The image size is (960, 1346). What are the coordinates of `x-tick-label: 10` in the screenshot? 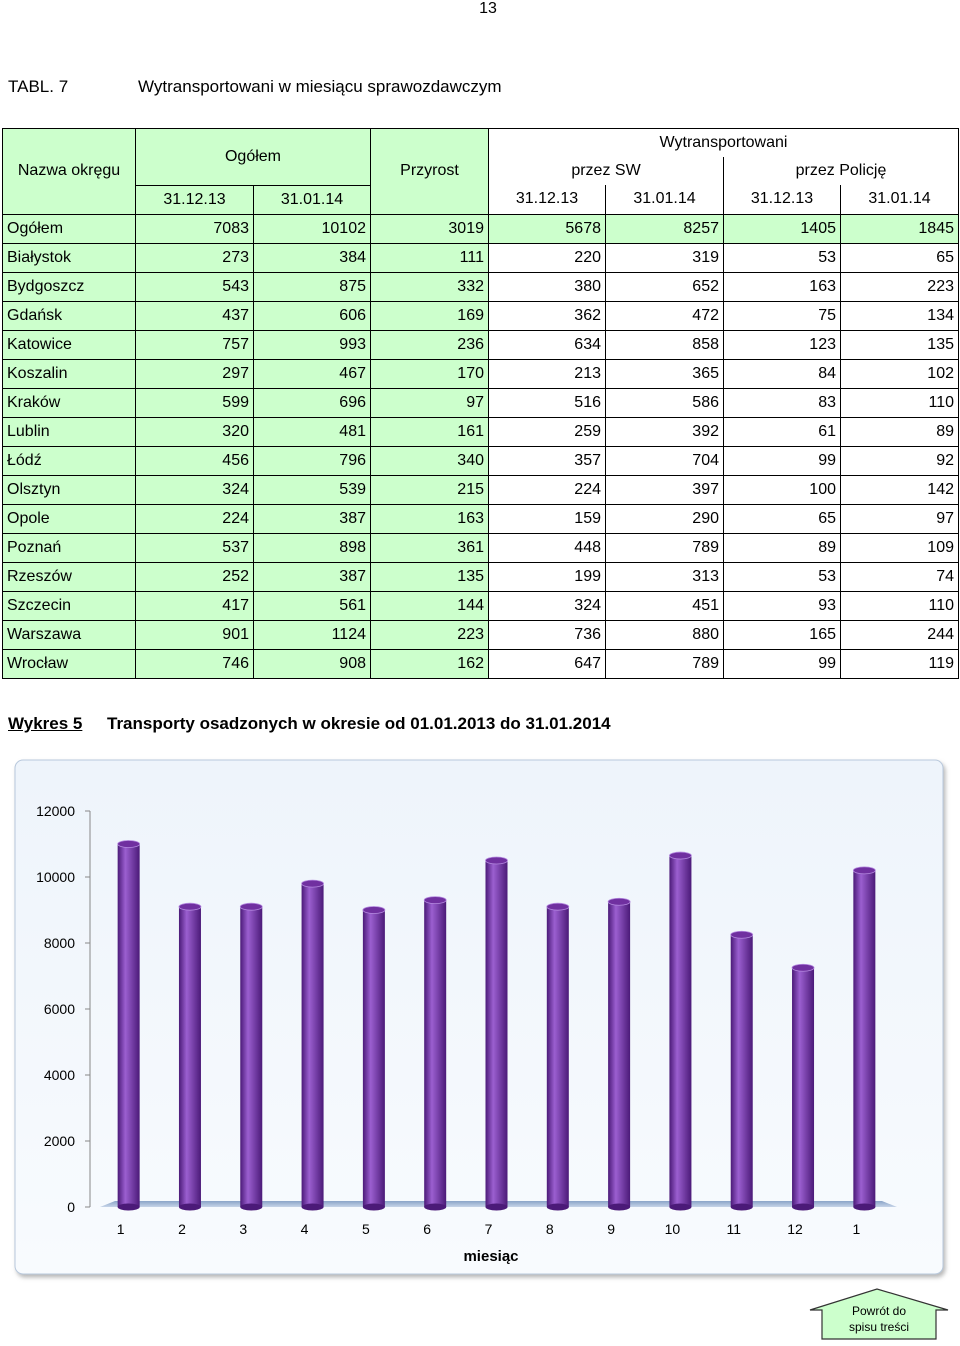 It's located at (673, 1229).